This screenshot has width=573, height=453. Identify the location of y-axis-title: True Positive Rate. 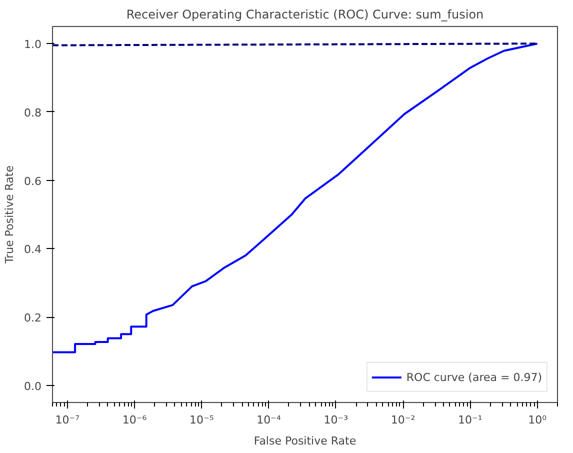
(9, 214).